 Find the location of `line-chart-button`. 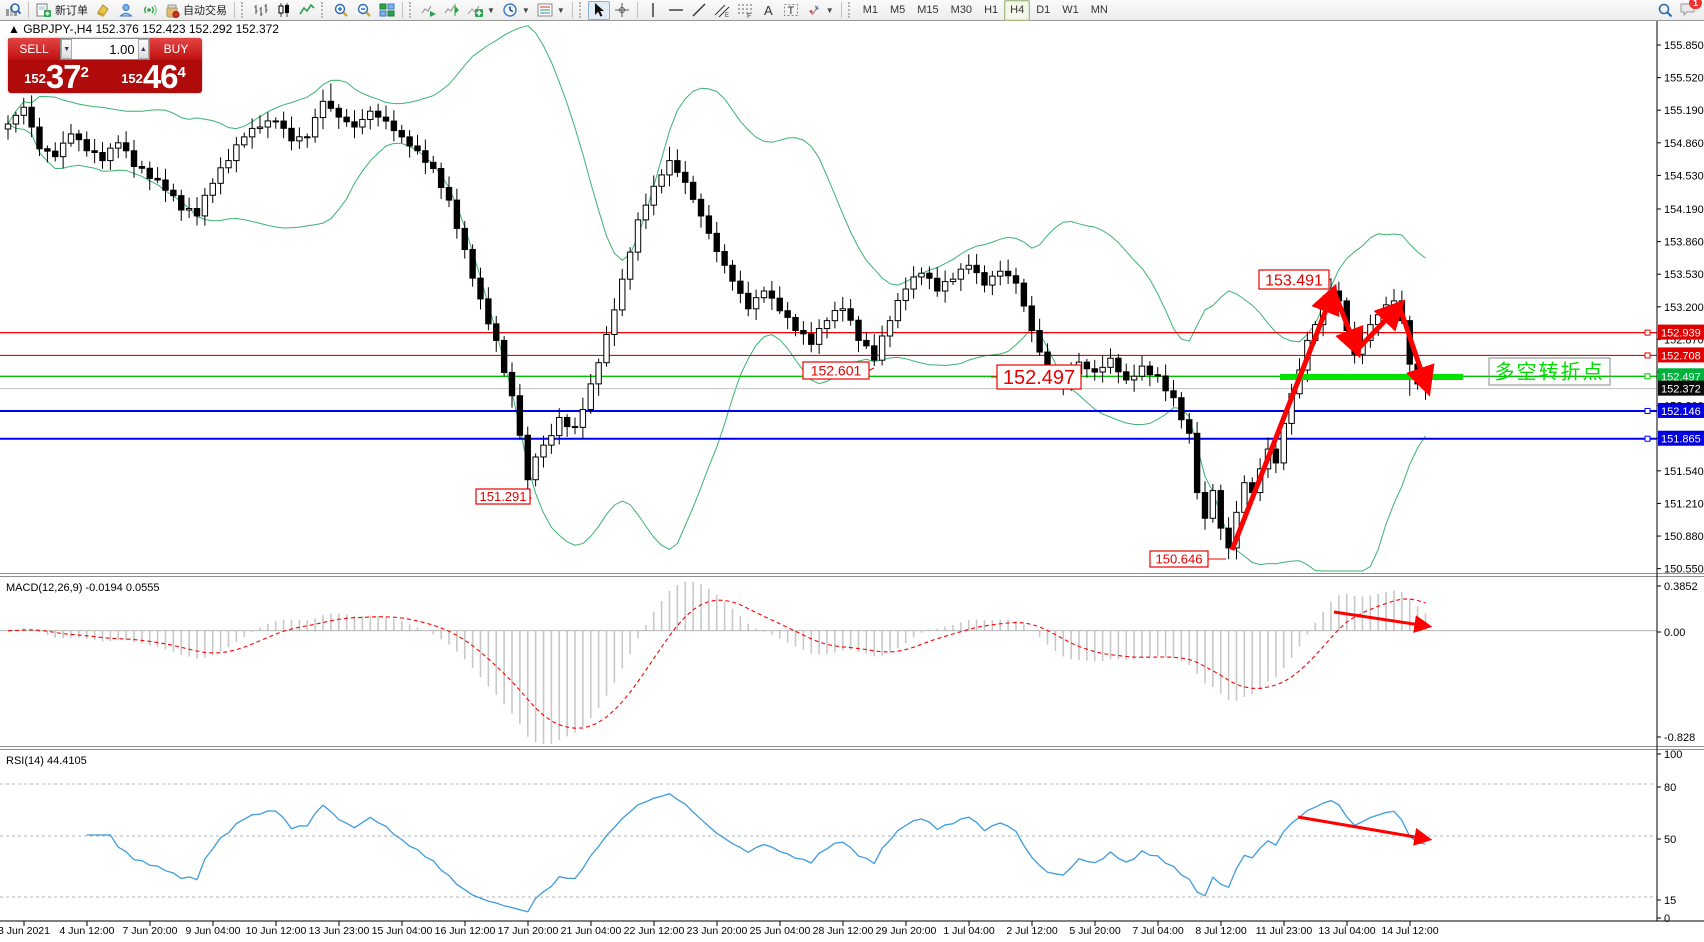

line-chart-button is located at coordinates (307, 10).